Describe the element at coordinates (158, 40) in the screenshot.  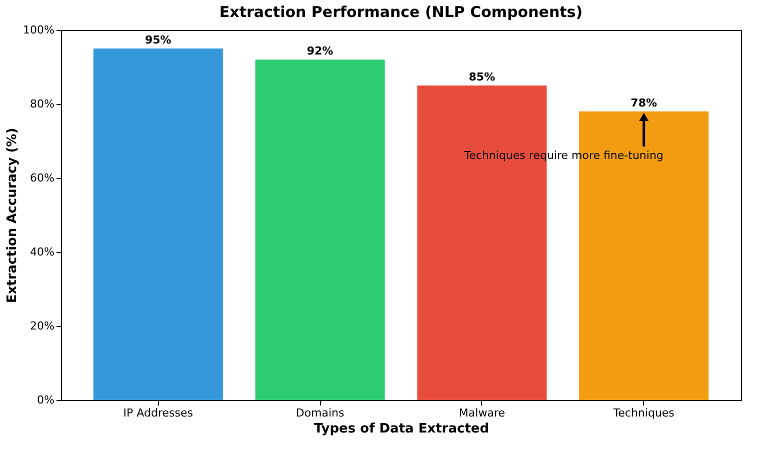
I see `data-label: 95%` at that location.